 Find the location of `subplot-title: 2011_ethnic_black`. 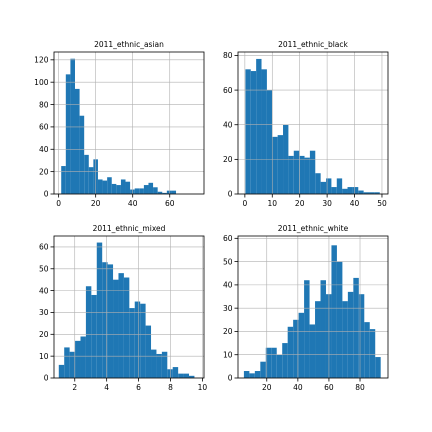

subplot-title: 2011_ethnic_black is located at coordinates (313, 44).